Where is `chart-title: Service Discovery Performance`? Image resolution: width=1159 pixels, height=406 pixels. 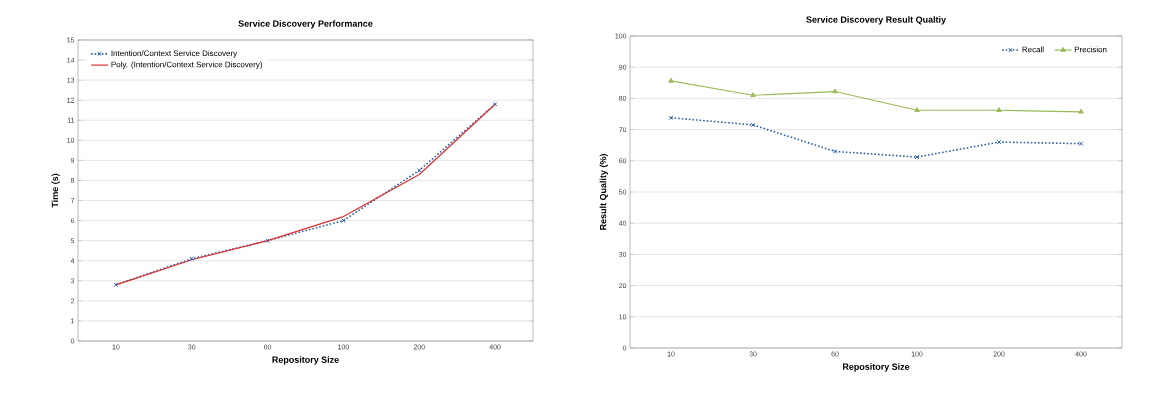
chart-title: Service Discovery Performance is located at coordinates (305, 24).